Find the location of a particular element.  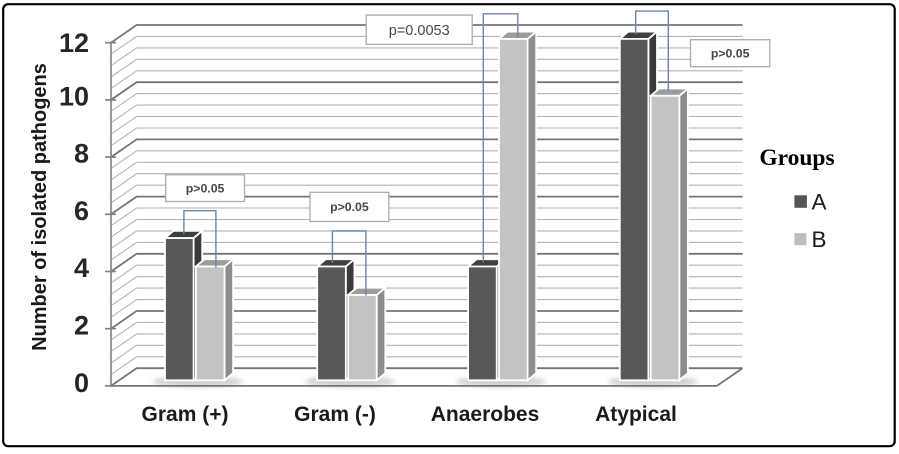

svg-text: p=0.0053 is located at coordinates (419, 31).